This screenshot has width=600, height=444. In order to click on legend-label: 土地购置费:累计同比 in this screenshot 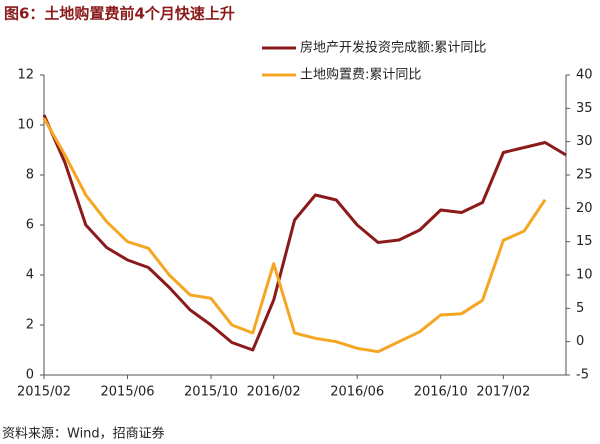, I will do `click(360, 75)`.